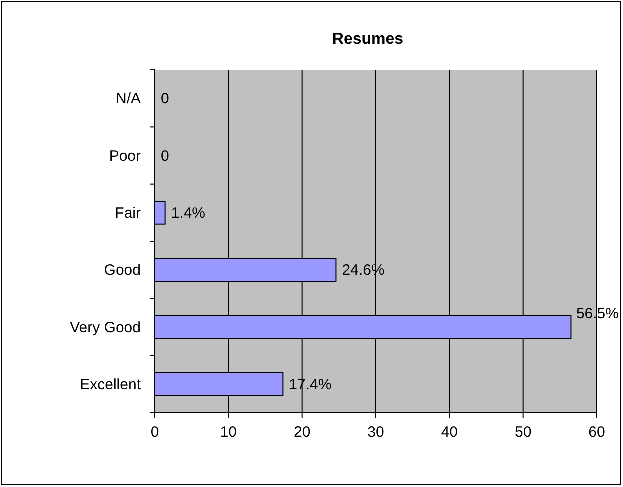 The image size is (623, 487). I want to click on x-tick-label: 10, so click(229, 432).